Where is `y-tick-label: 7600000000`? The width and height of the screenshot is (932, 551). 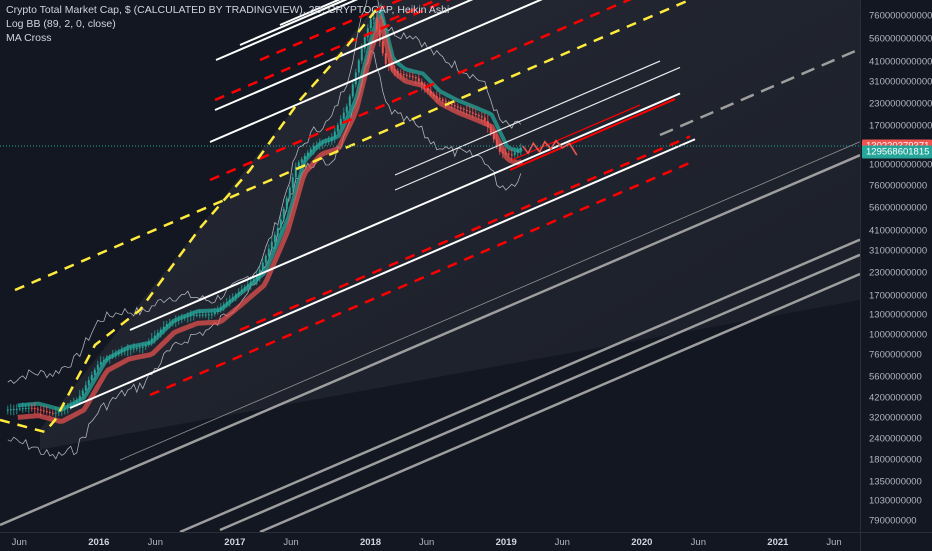 y-tick-label: 7600000000 is located at coordinates (895, 355).